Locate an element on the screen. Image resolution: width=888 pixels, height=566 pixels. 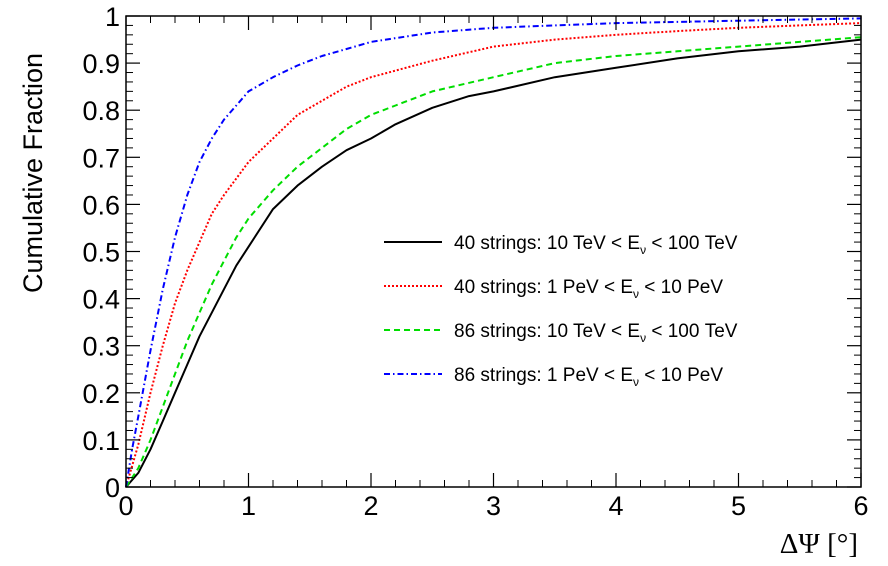
y-tick-label: 0.3 is located at coordinates (101, 347).